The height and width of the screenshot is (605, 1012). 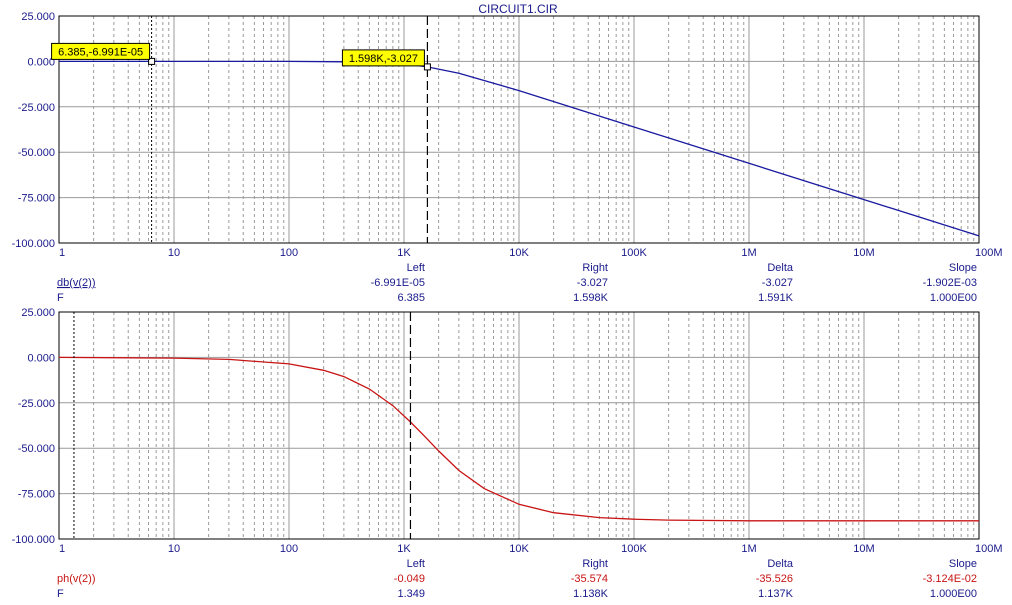 What do you see at coordinates (174, 253) in the screenshot?
I see `chart1-x-tick-label: 10` at bounding box center [174, 253].